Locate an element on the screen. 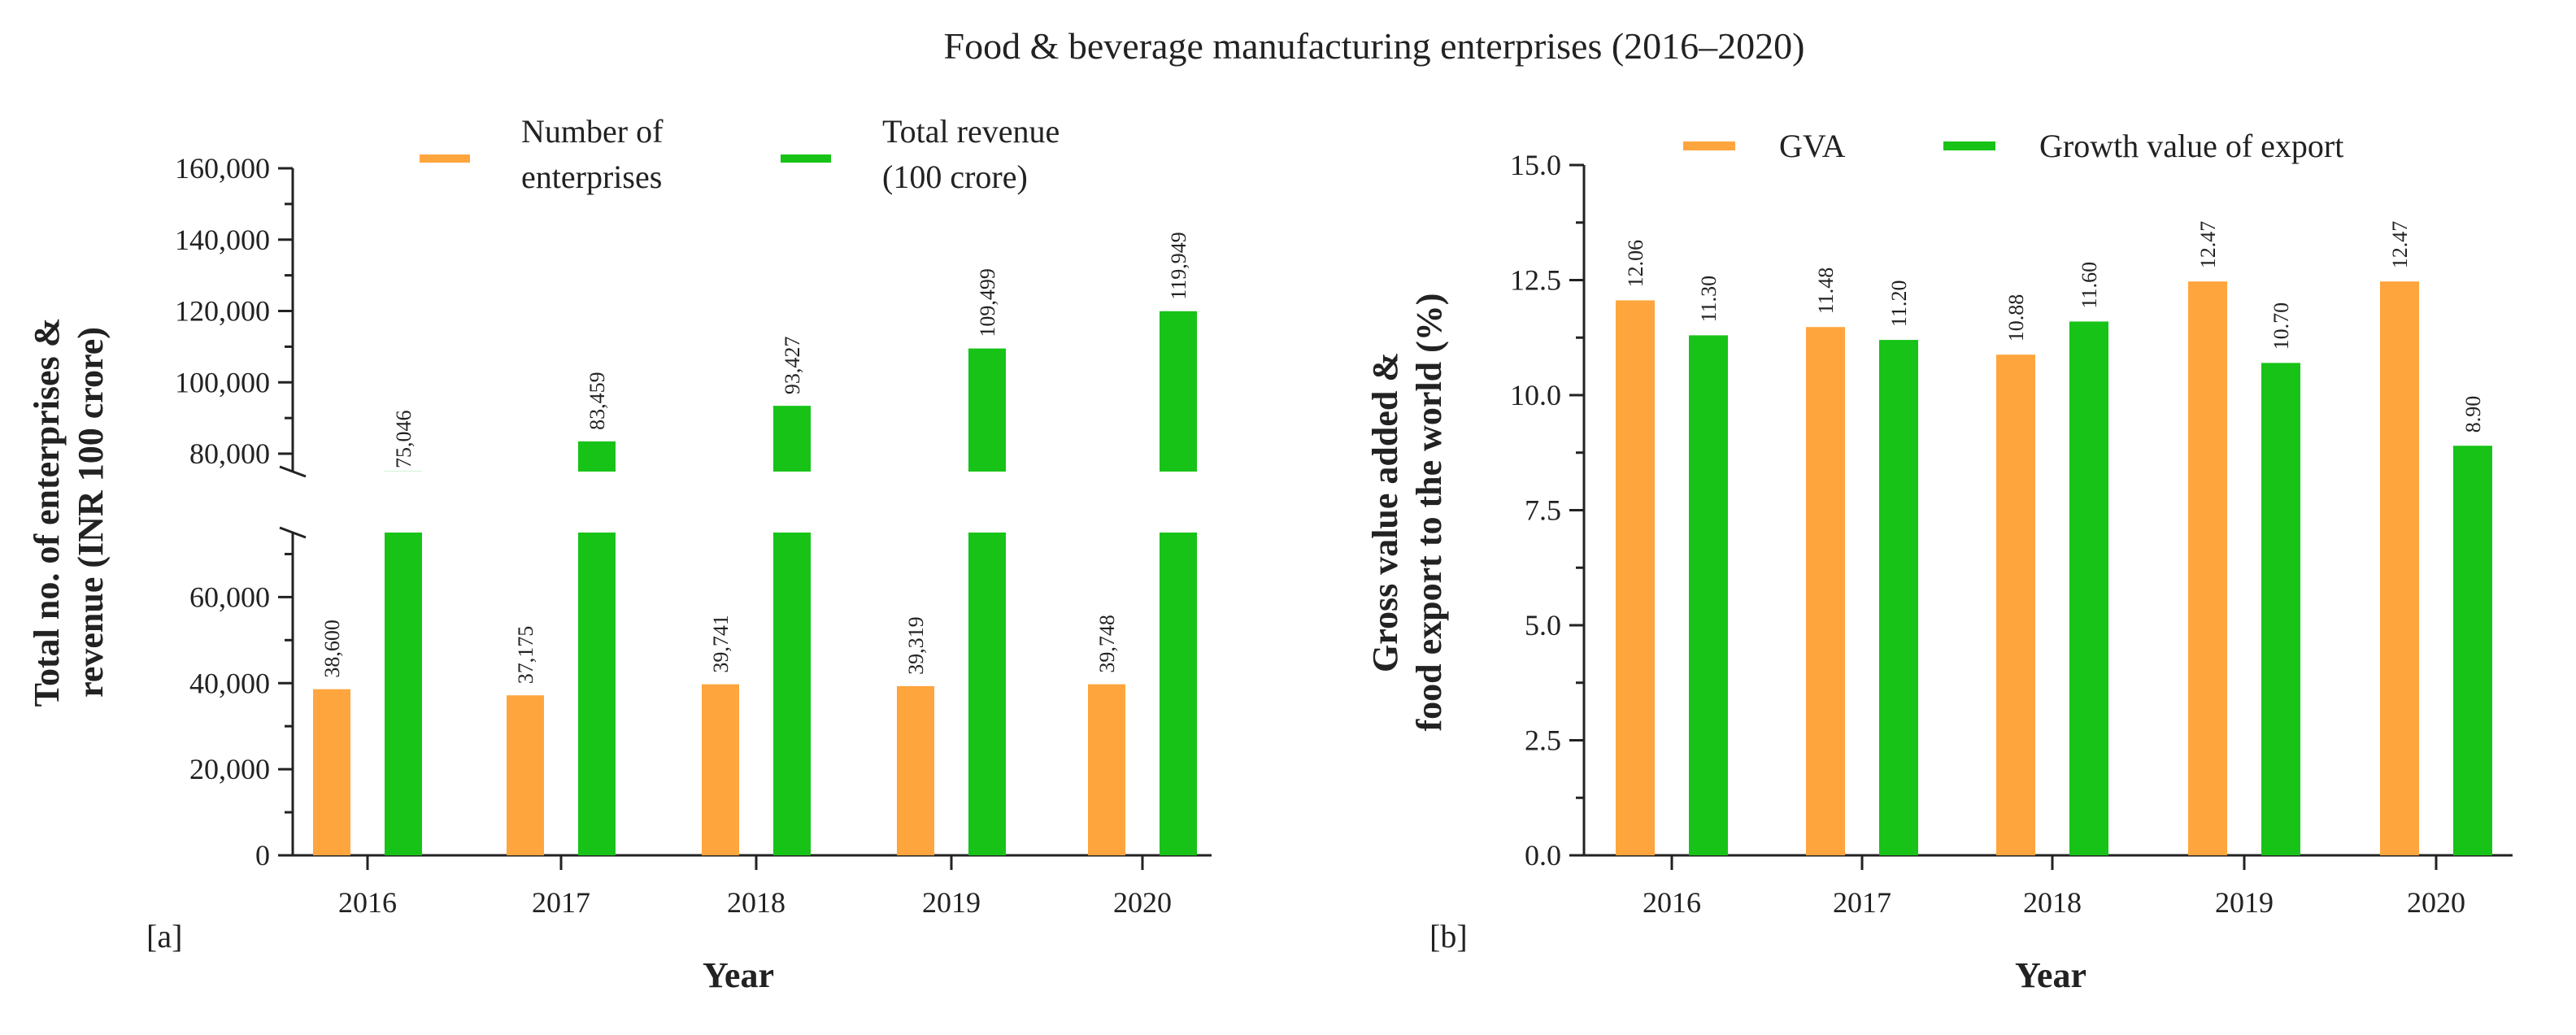 The height and width of the screenshot is (1035, 2576). legend-label: enterprises is located at coordinates (592, 177).